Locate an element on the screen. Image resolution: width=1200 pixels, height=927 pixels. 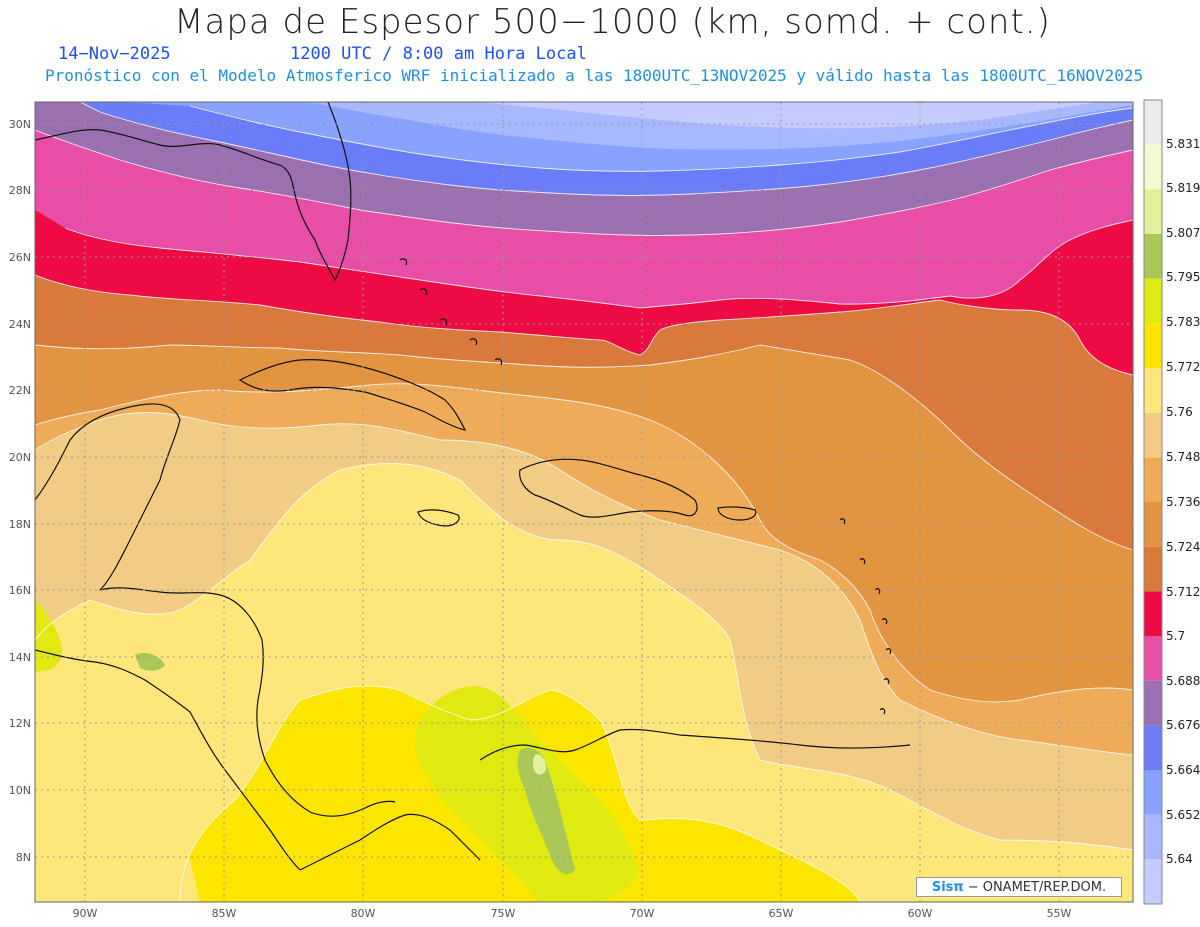
lat-label: 20N is located at coordinates (20, 457).